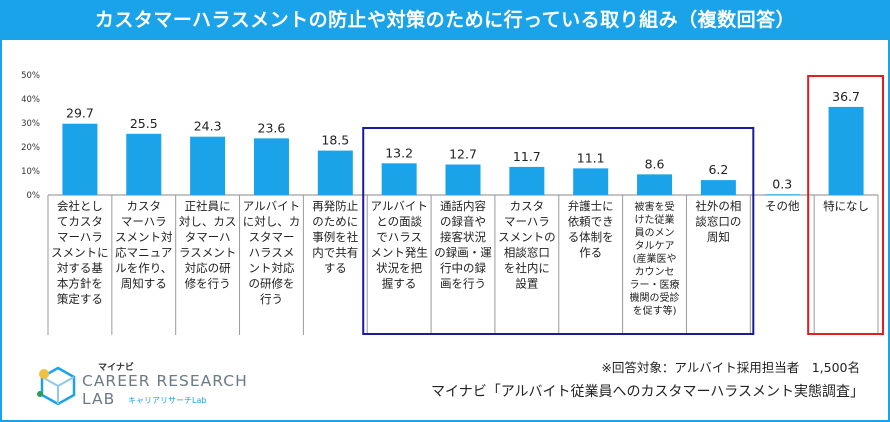  Describe the element at coordinates (399, 222) in the screenshot. I see `category-label: との面談` at that location.